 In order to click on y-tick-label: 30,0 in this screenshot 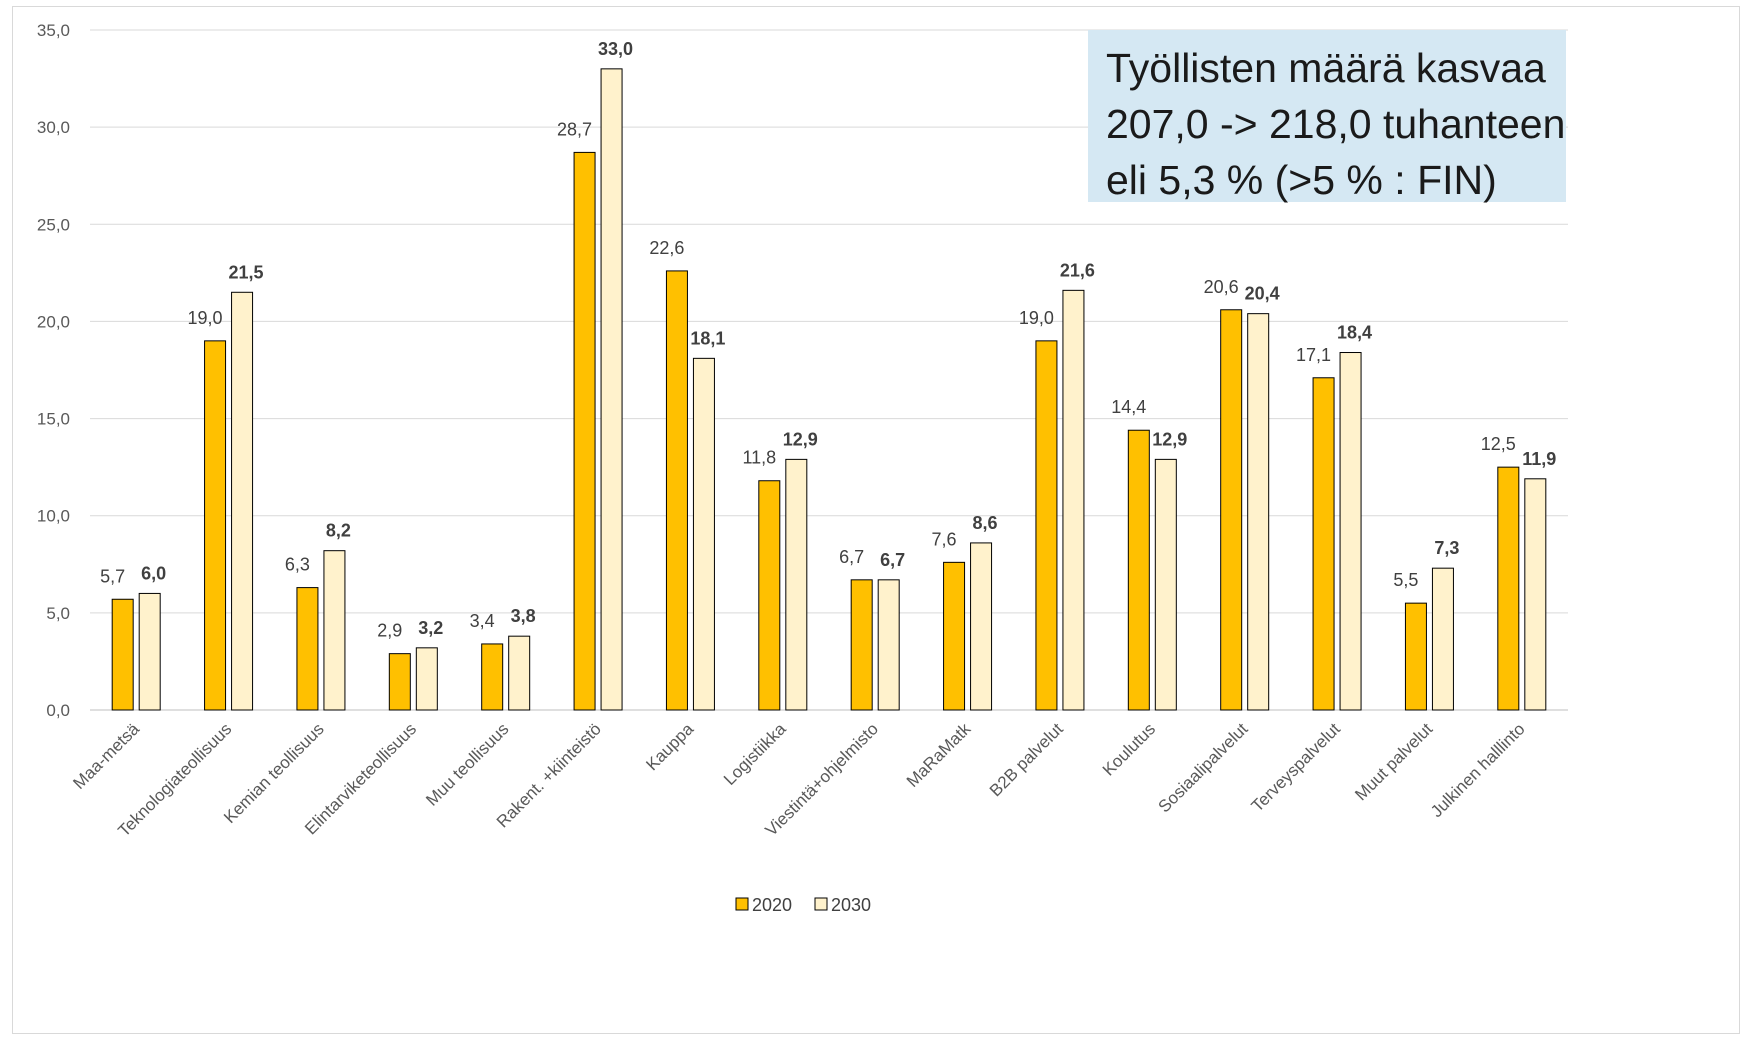, I will do `click(53, 127)`.